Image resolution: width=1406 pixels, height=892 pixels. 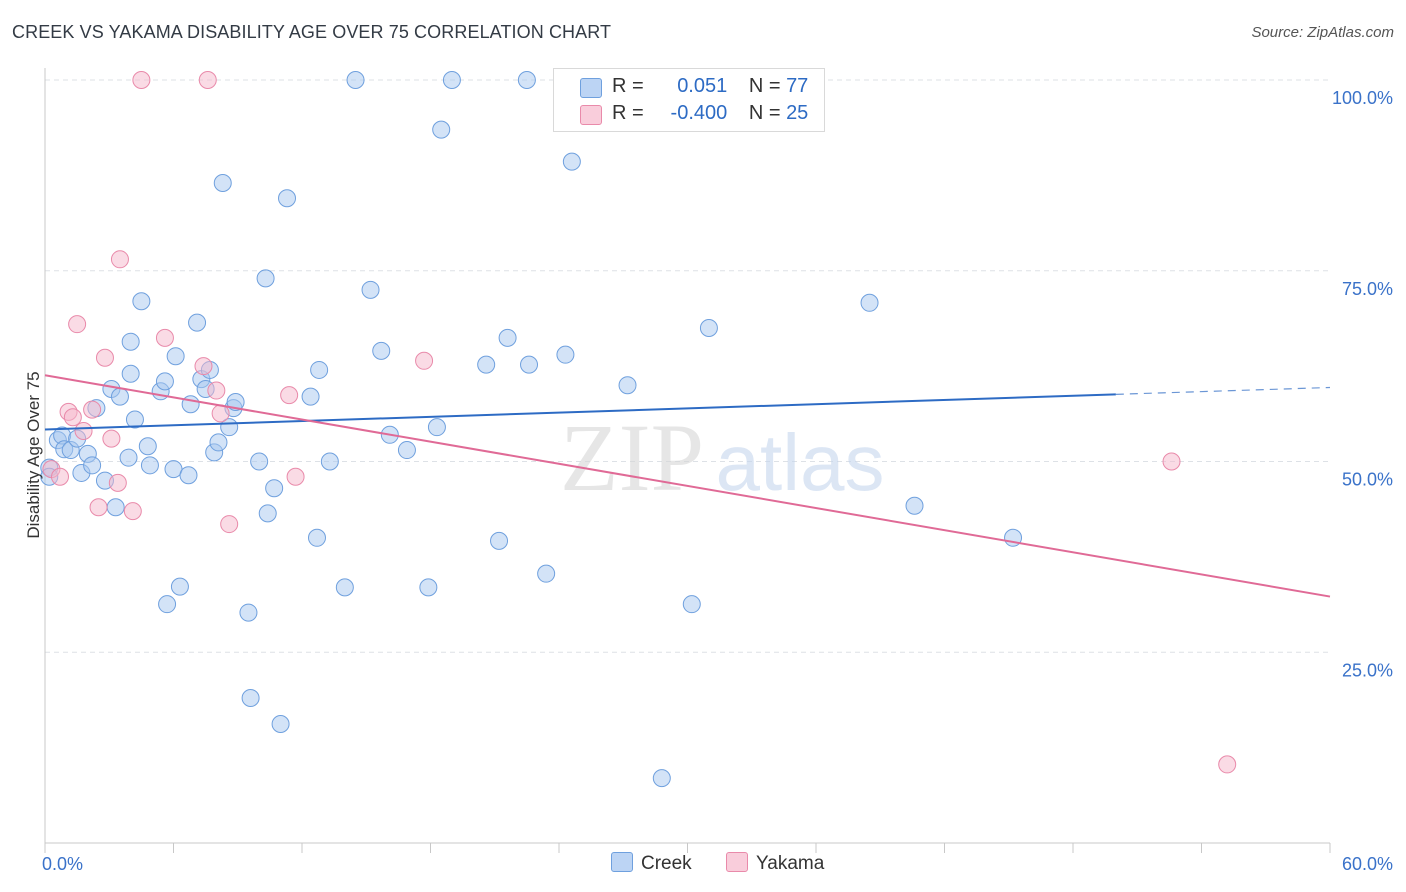 What do you see at coordinates (702, 86) in the screenshot?
I see `creek-r-value: 0.051` at bounding box center [702, 86].